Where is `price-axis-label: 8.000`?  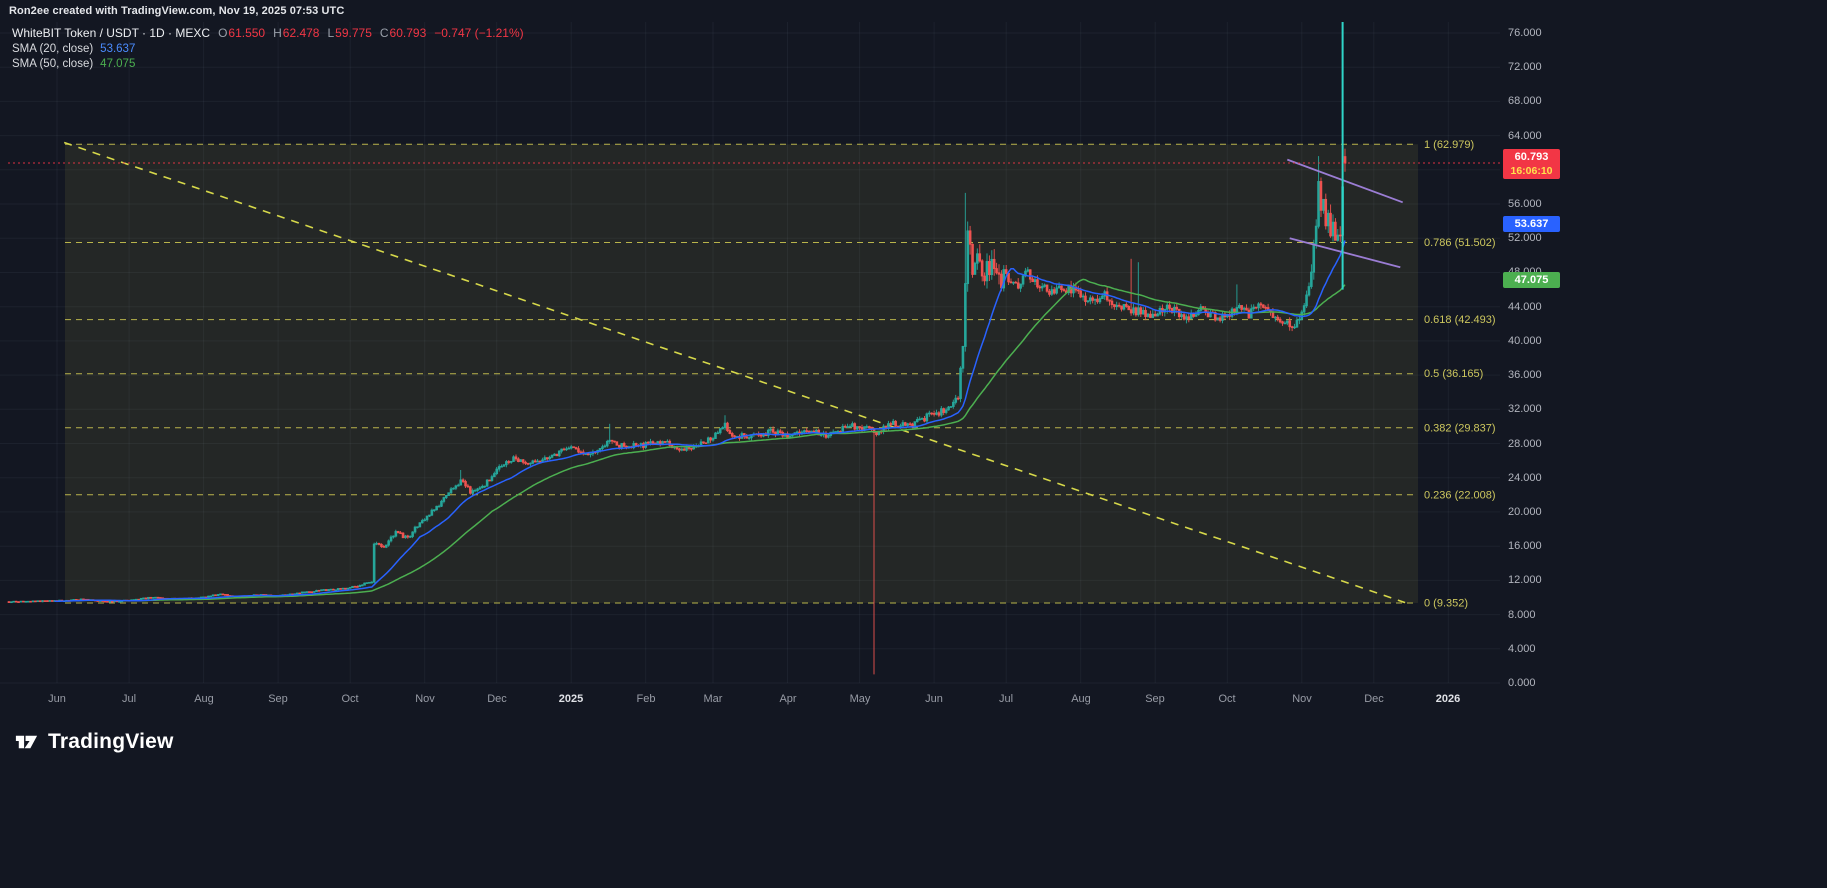 price-axis-label: 8.000 is located at coordinates (1522, 615).